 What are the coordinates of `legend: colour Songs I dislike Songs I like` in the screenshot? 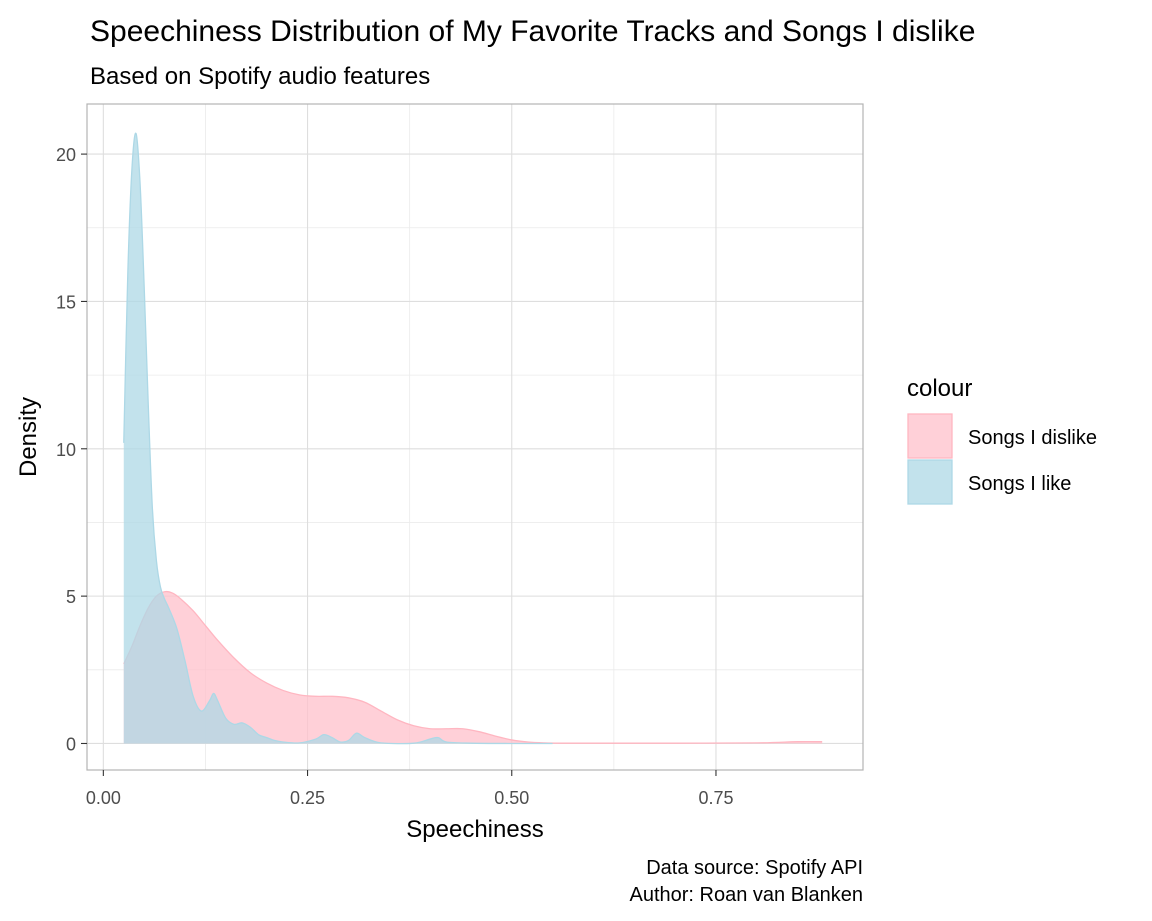 It's located at (1002, 440).